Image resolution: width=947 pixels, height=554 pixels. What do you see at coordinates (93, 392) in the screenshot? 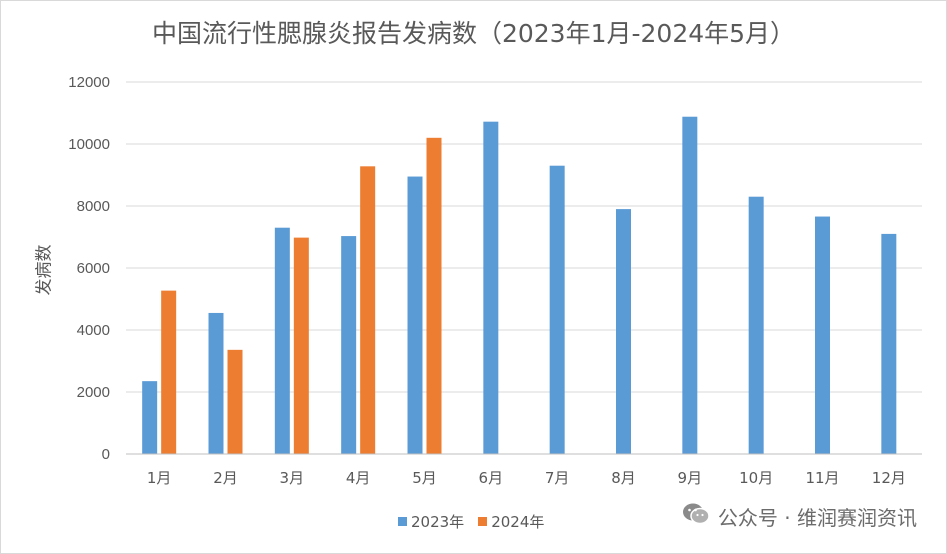
I see `y-tick-label: 2000` at bounding box center [93, 392].